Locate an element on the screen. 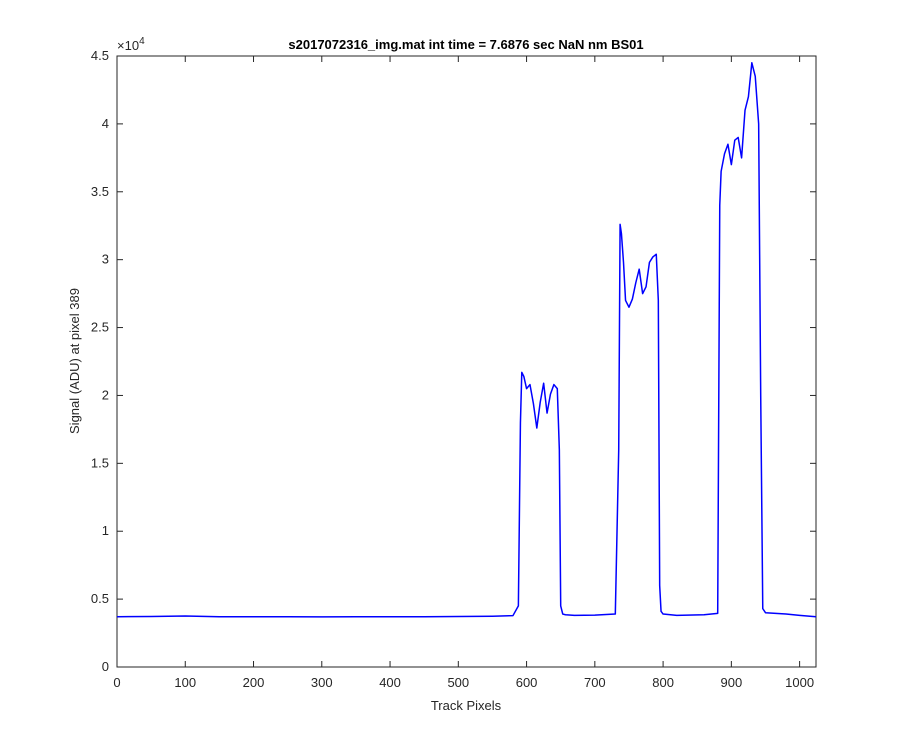 Image resolution: width=900 pixels, height=750 pixels. y-tick-labels: 0 0.5 1 1.5 2 2.5 3 3.5 4 4.5 is located at coordinates (100, 361).